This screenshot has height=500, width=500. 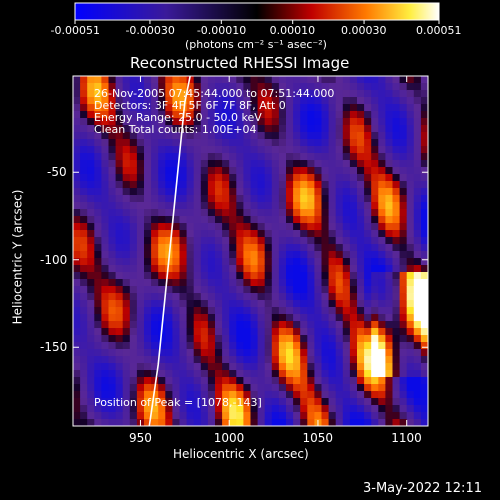 I want to click on colorbar-tick-label: -0.00051, so click(x=75, y=30).